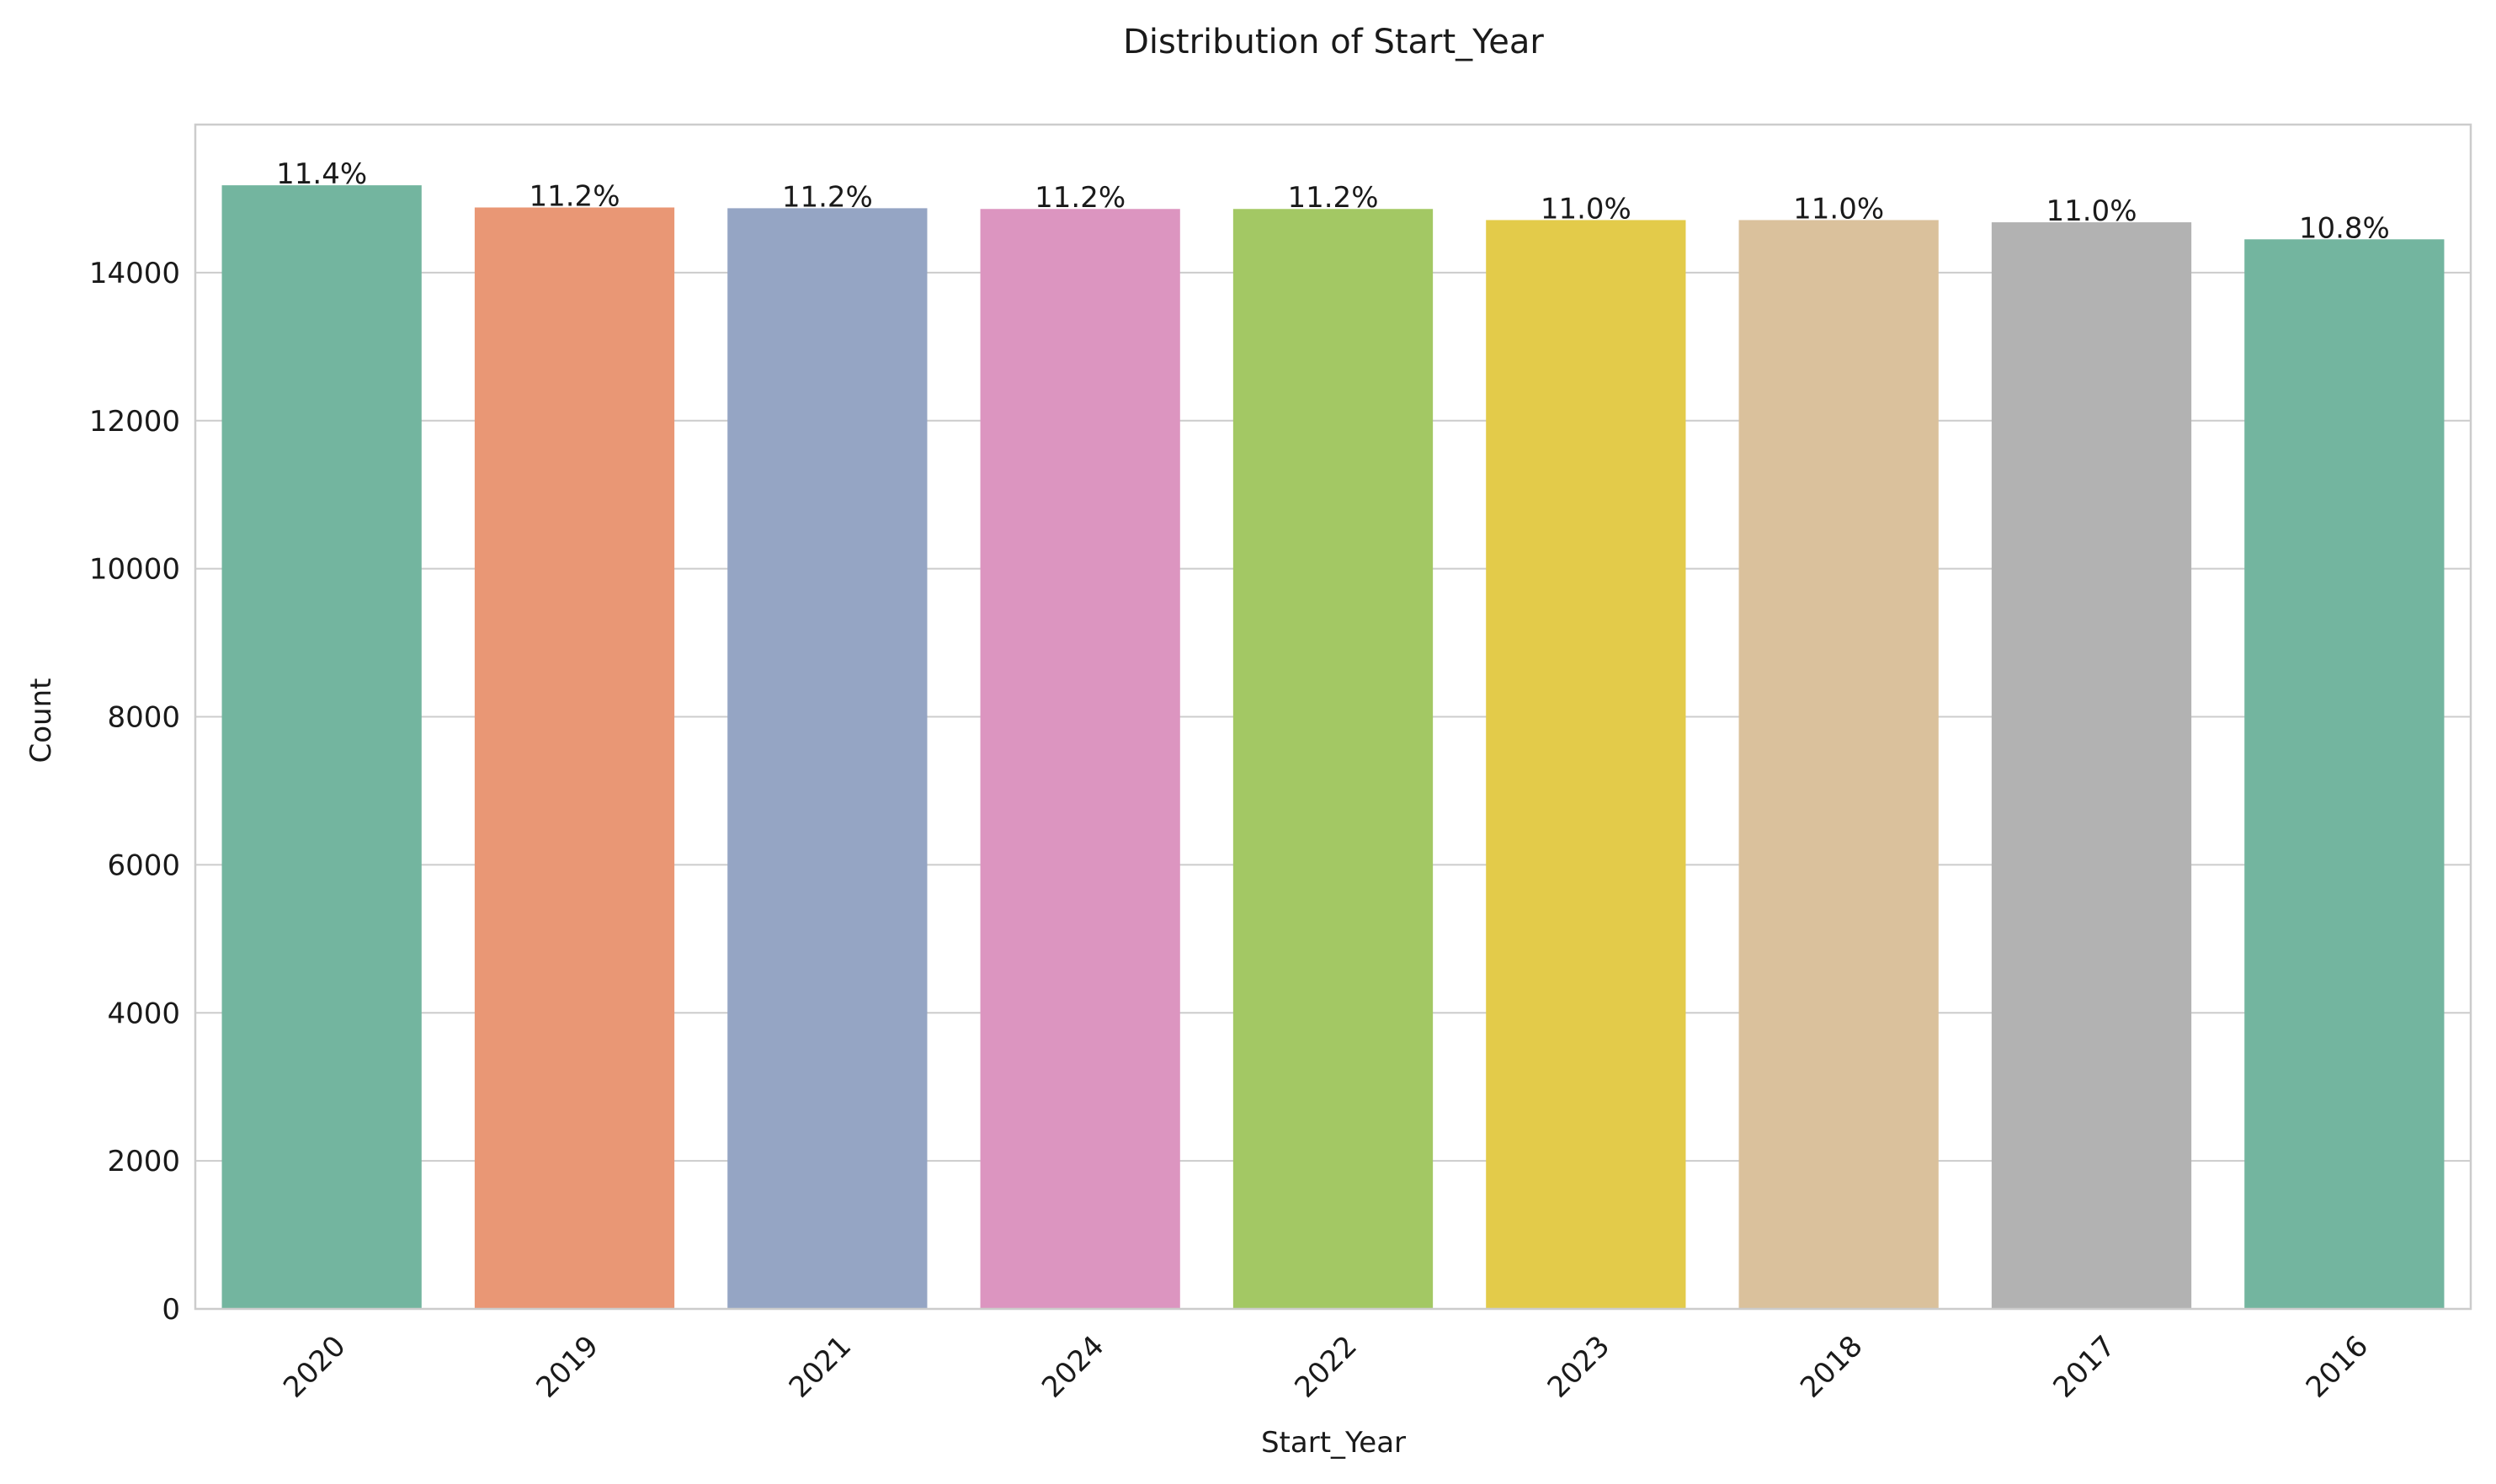 This screenshot has height=1484, width=2496. I want to click on x-axis-ticks: 2020 2019 2021 2024 2022 2023 2018 2017 2016, so click(1326, 1366).